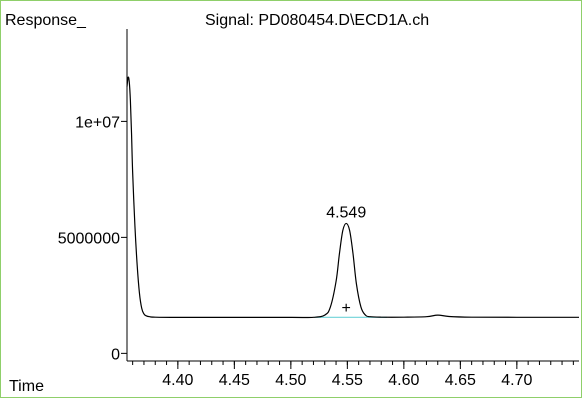 The image size is (582, 398). Describe the element at coordinates (290, 380) in the screenshot. I see `x-tick-label: 4.50` at that location.